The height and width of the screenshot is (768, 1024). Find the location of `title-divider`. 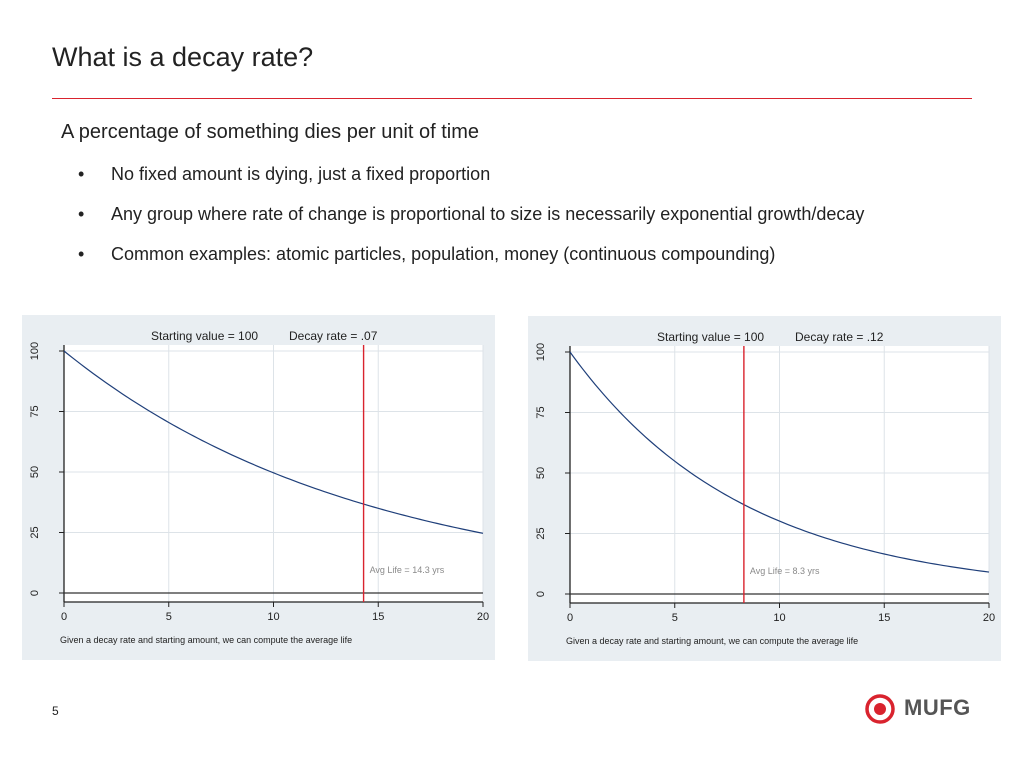

title-divider is located at coordinates (512, 98).